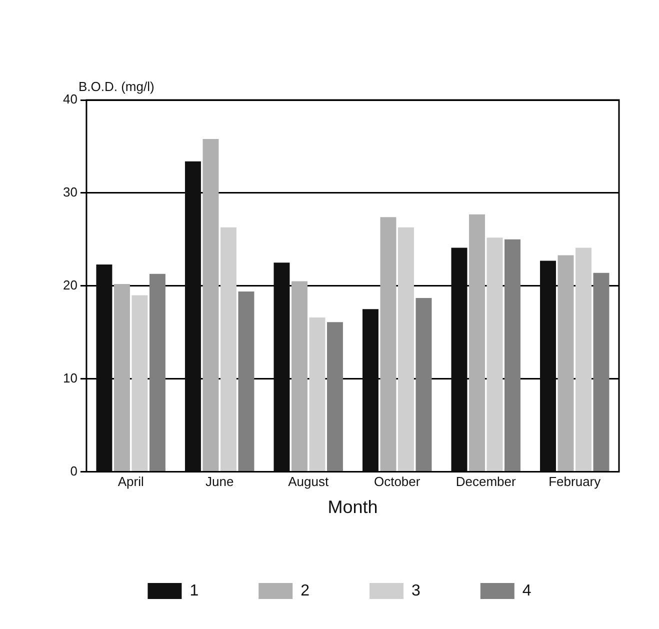  Describe the element at coordinates (70, 192) in the screenshot. I see `y-tick-label: 30` at that location.